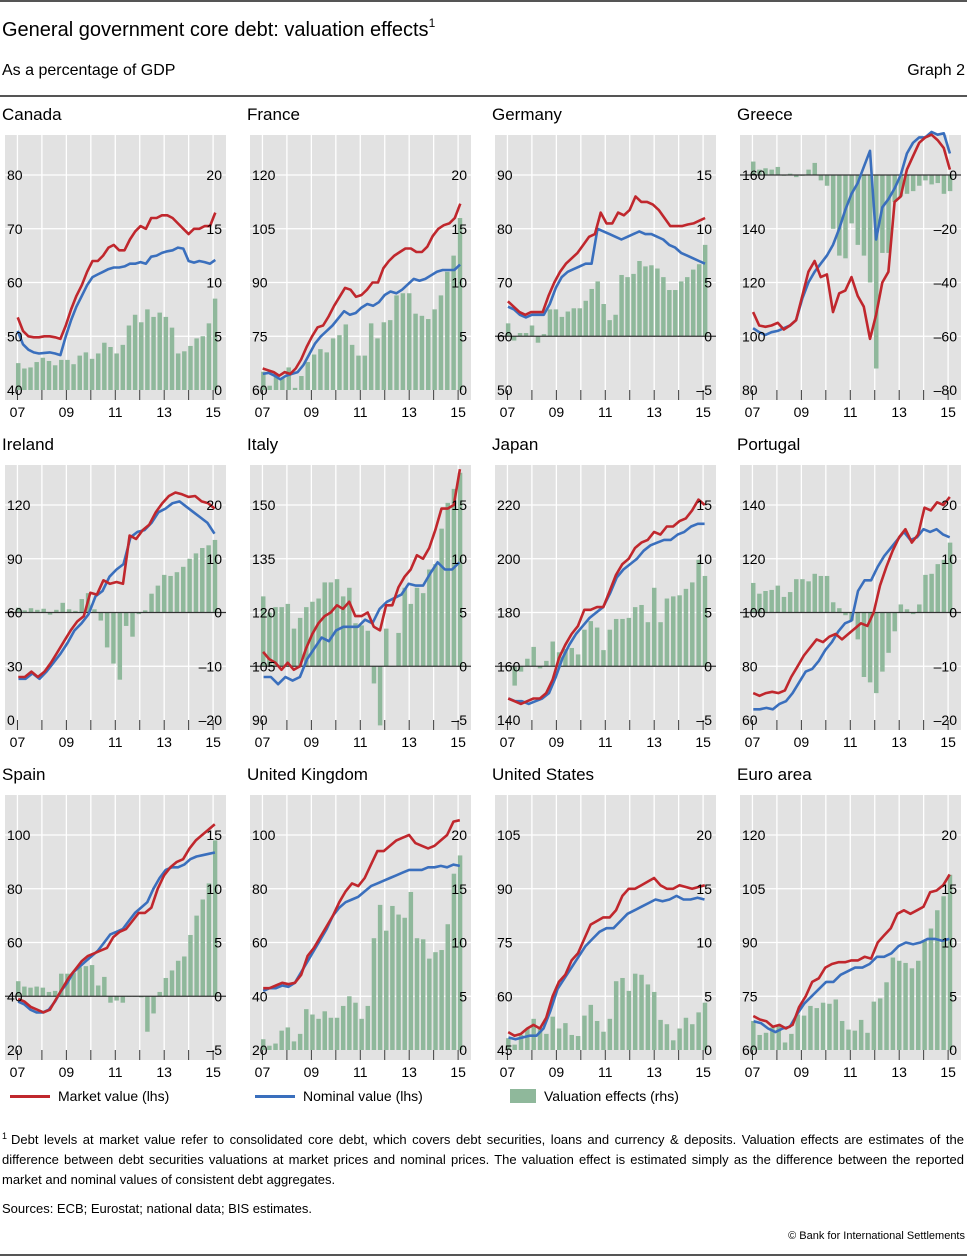  What do you see at coordinates (557, 1072) in the screenshot?
I see `x-tick-label: 09` at bounding box center [557, 1072].